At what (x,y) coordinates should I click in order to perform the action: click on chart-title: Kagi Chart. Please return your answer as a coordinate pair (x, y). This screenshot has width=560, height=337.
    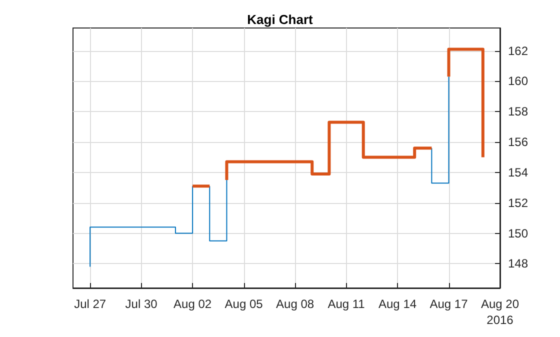
    Looking at the image, I should click on (280, 19).